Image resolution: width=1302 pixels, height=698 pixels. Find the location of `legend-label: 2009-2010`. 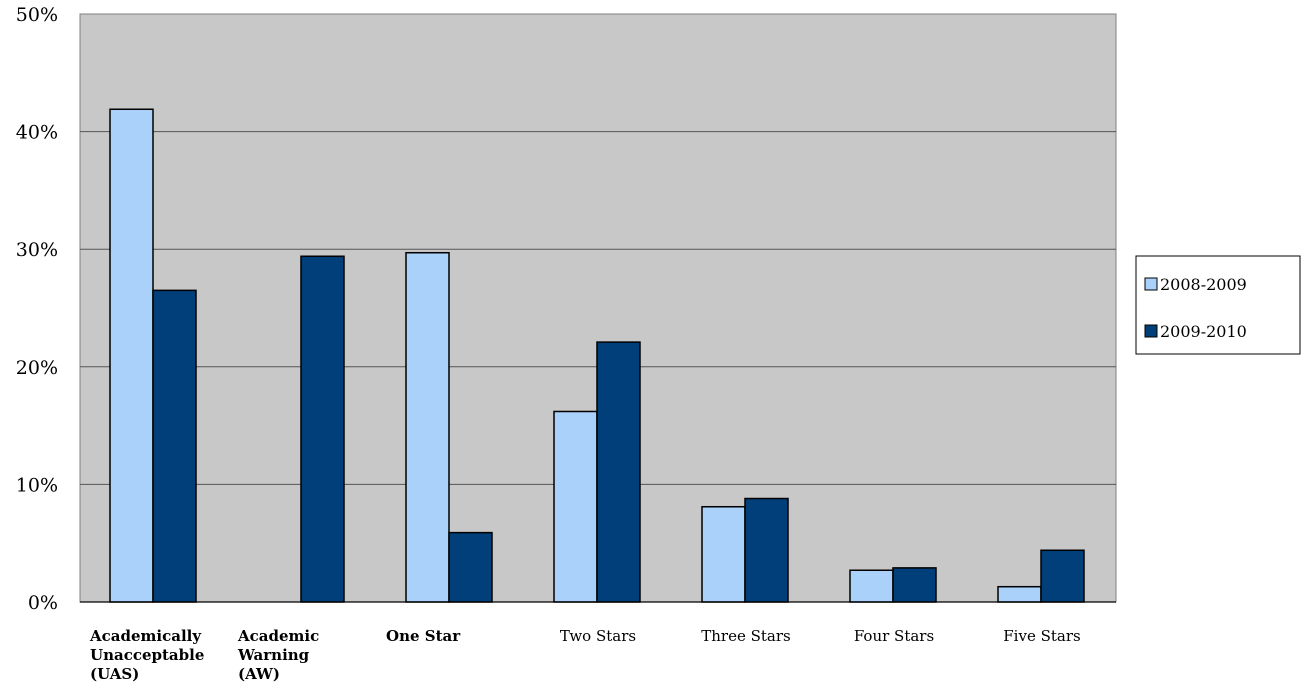

legend-label: 2009-2010 is located at coordinates (1203, 331).